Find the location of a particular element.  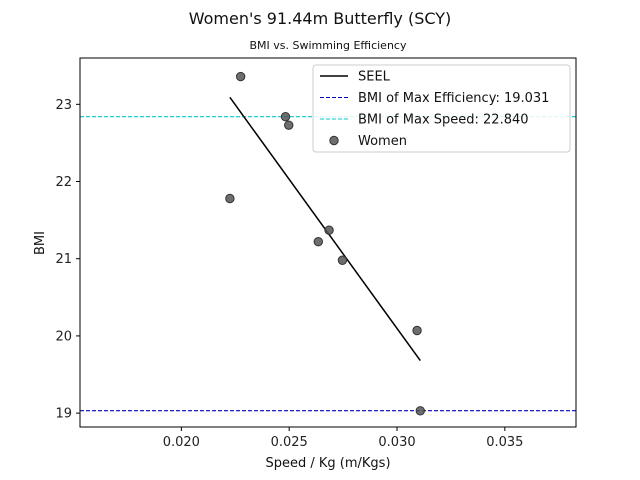

legend-label-0: SEEL is located at coordinates (374, 77).